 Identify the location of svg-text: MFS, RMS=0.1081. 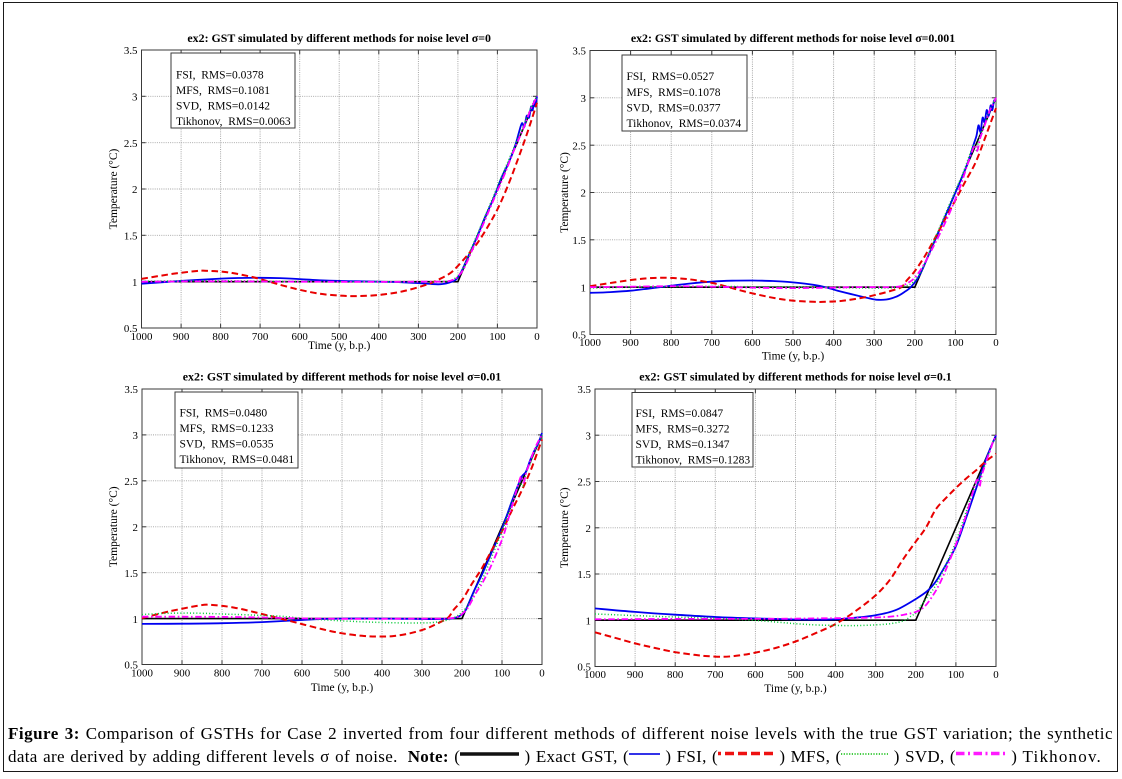
(223, 91).